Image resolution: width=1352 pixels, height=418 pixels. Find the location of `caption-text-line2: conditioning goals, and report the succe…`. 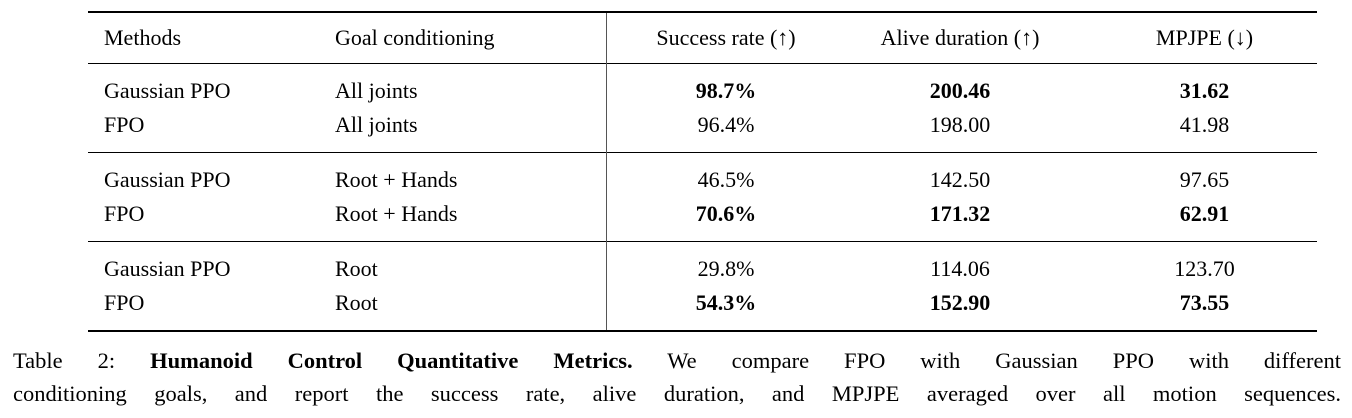

caption-text-line2: conditioning goals, and report the succe… is located at coordinates (677, 393).